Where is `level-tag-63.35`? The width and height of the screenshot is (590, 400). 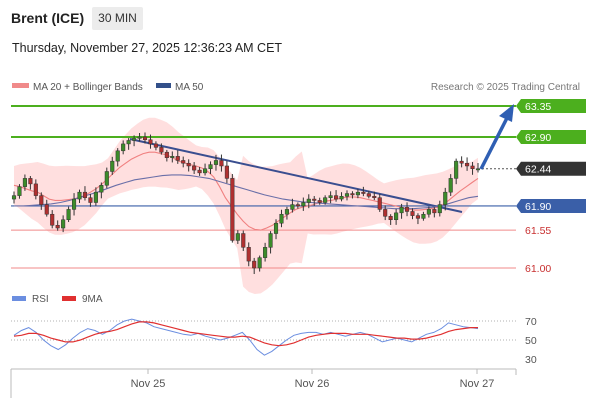
level-tag-63.35 is located at coordinates (551, 106).